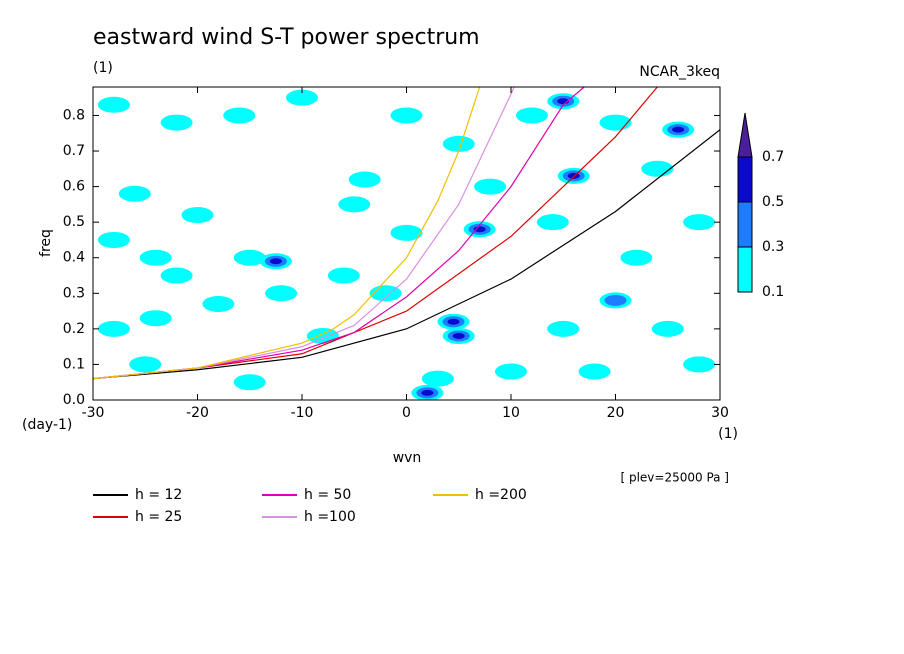 The height and width of the screenshot is (654, 904). What do you see at coordinates (728, 434) in the screenshot?
I see `x-unit: (1)` at bounding box center [728, 434].